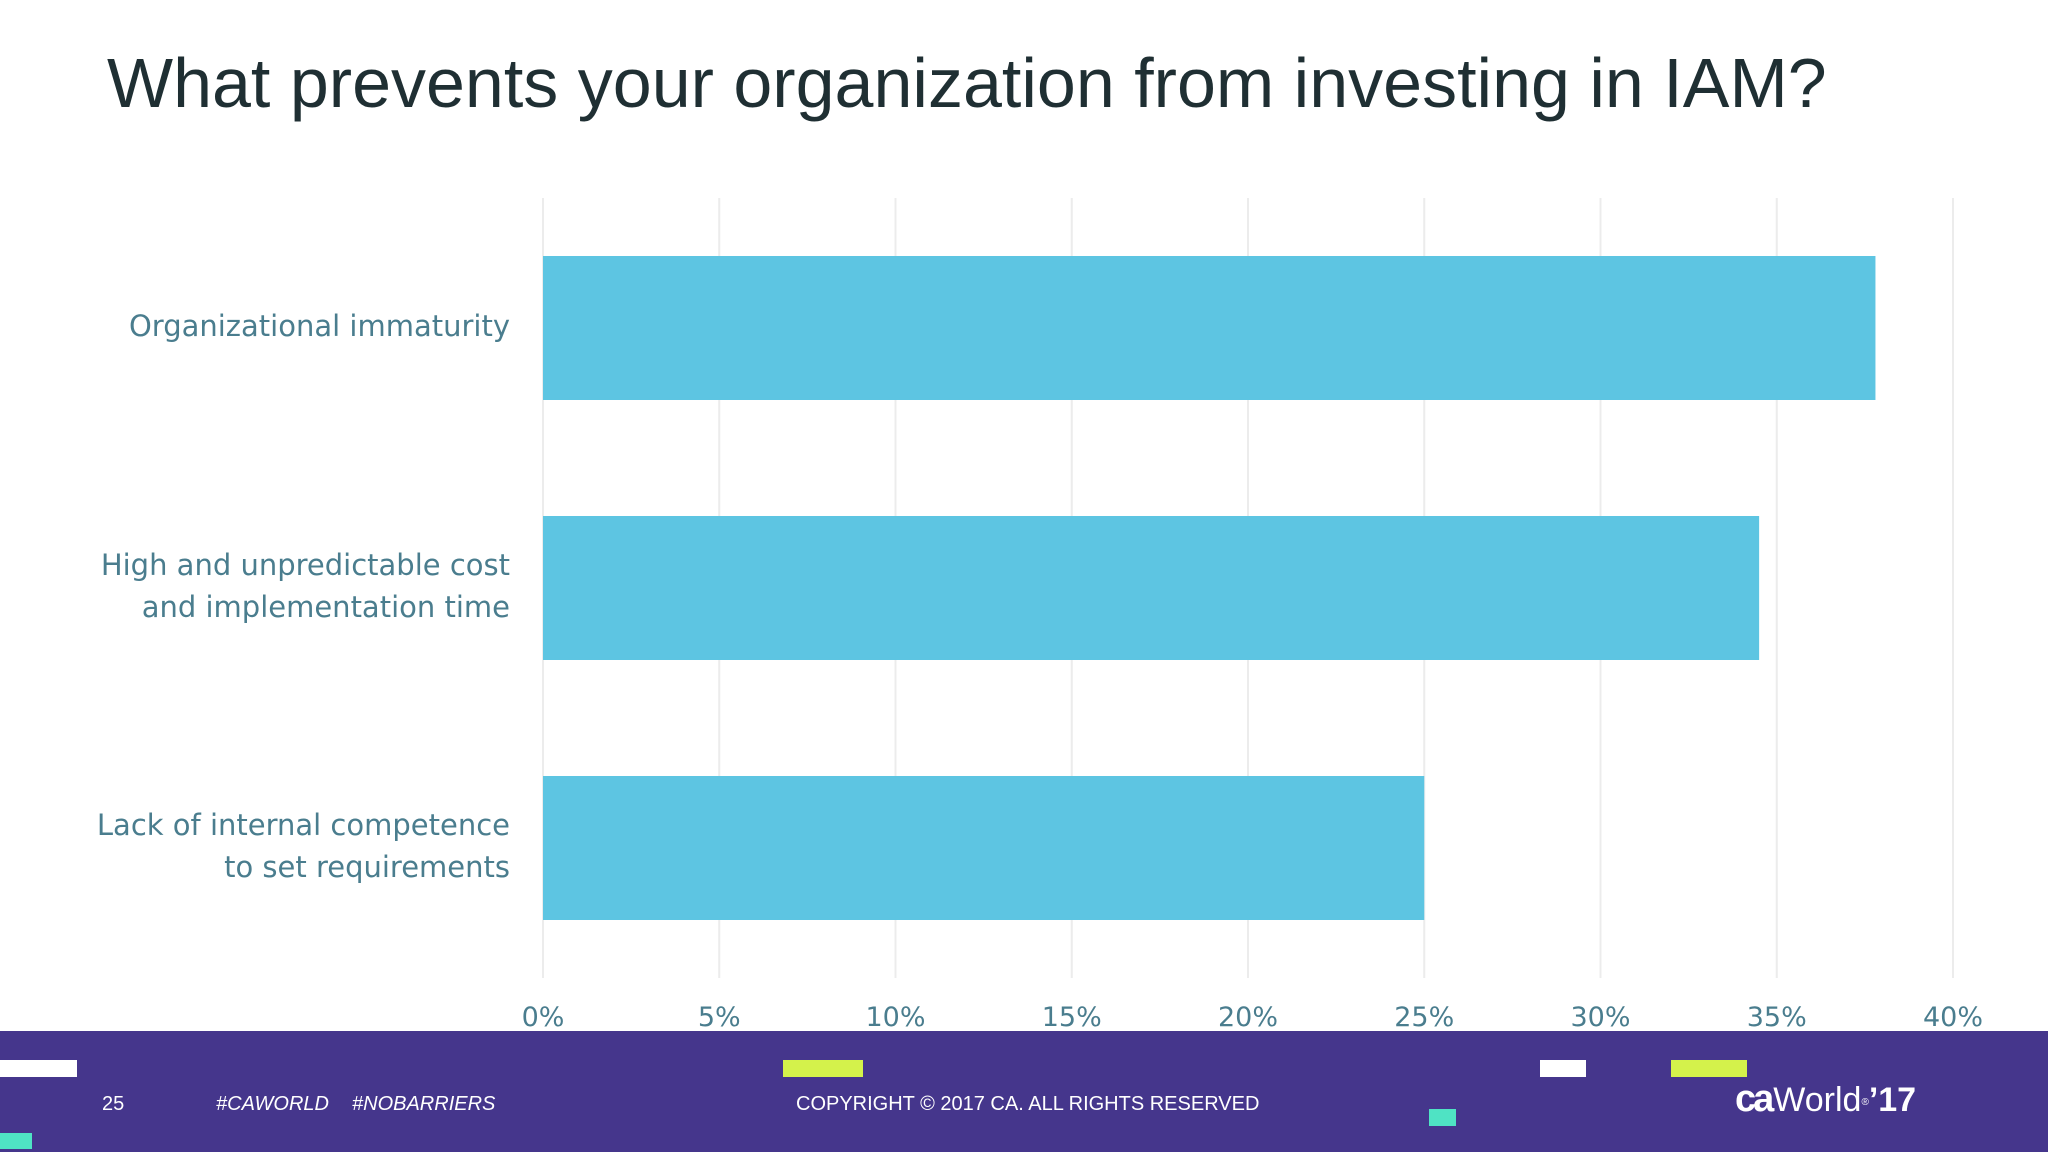  I want to click on x-tick-label: 25%, so click(1424, 1016).